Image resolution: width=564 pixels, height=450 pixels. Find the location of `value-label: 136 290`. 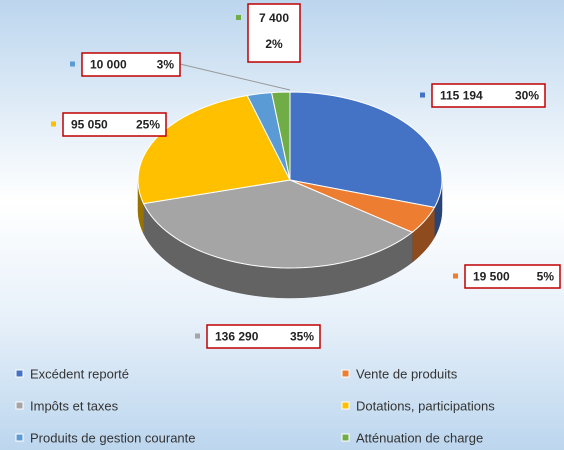

value-label: 136 290 is located at coordinates (237, 337).